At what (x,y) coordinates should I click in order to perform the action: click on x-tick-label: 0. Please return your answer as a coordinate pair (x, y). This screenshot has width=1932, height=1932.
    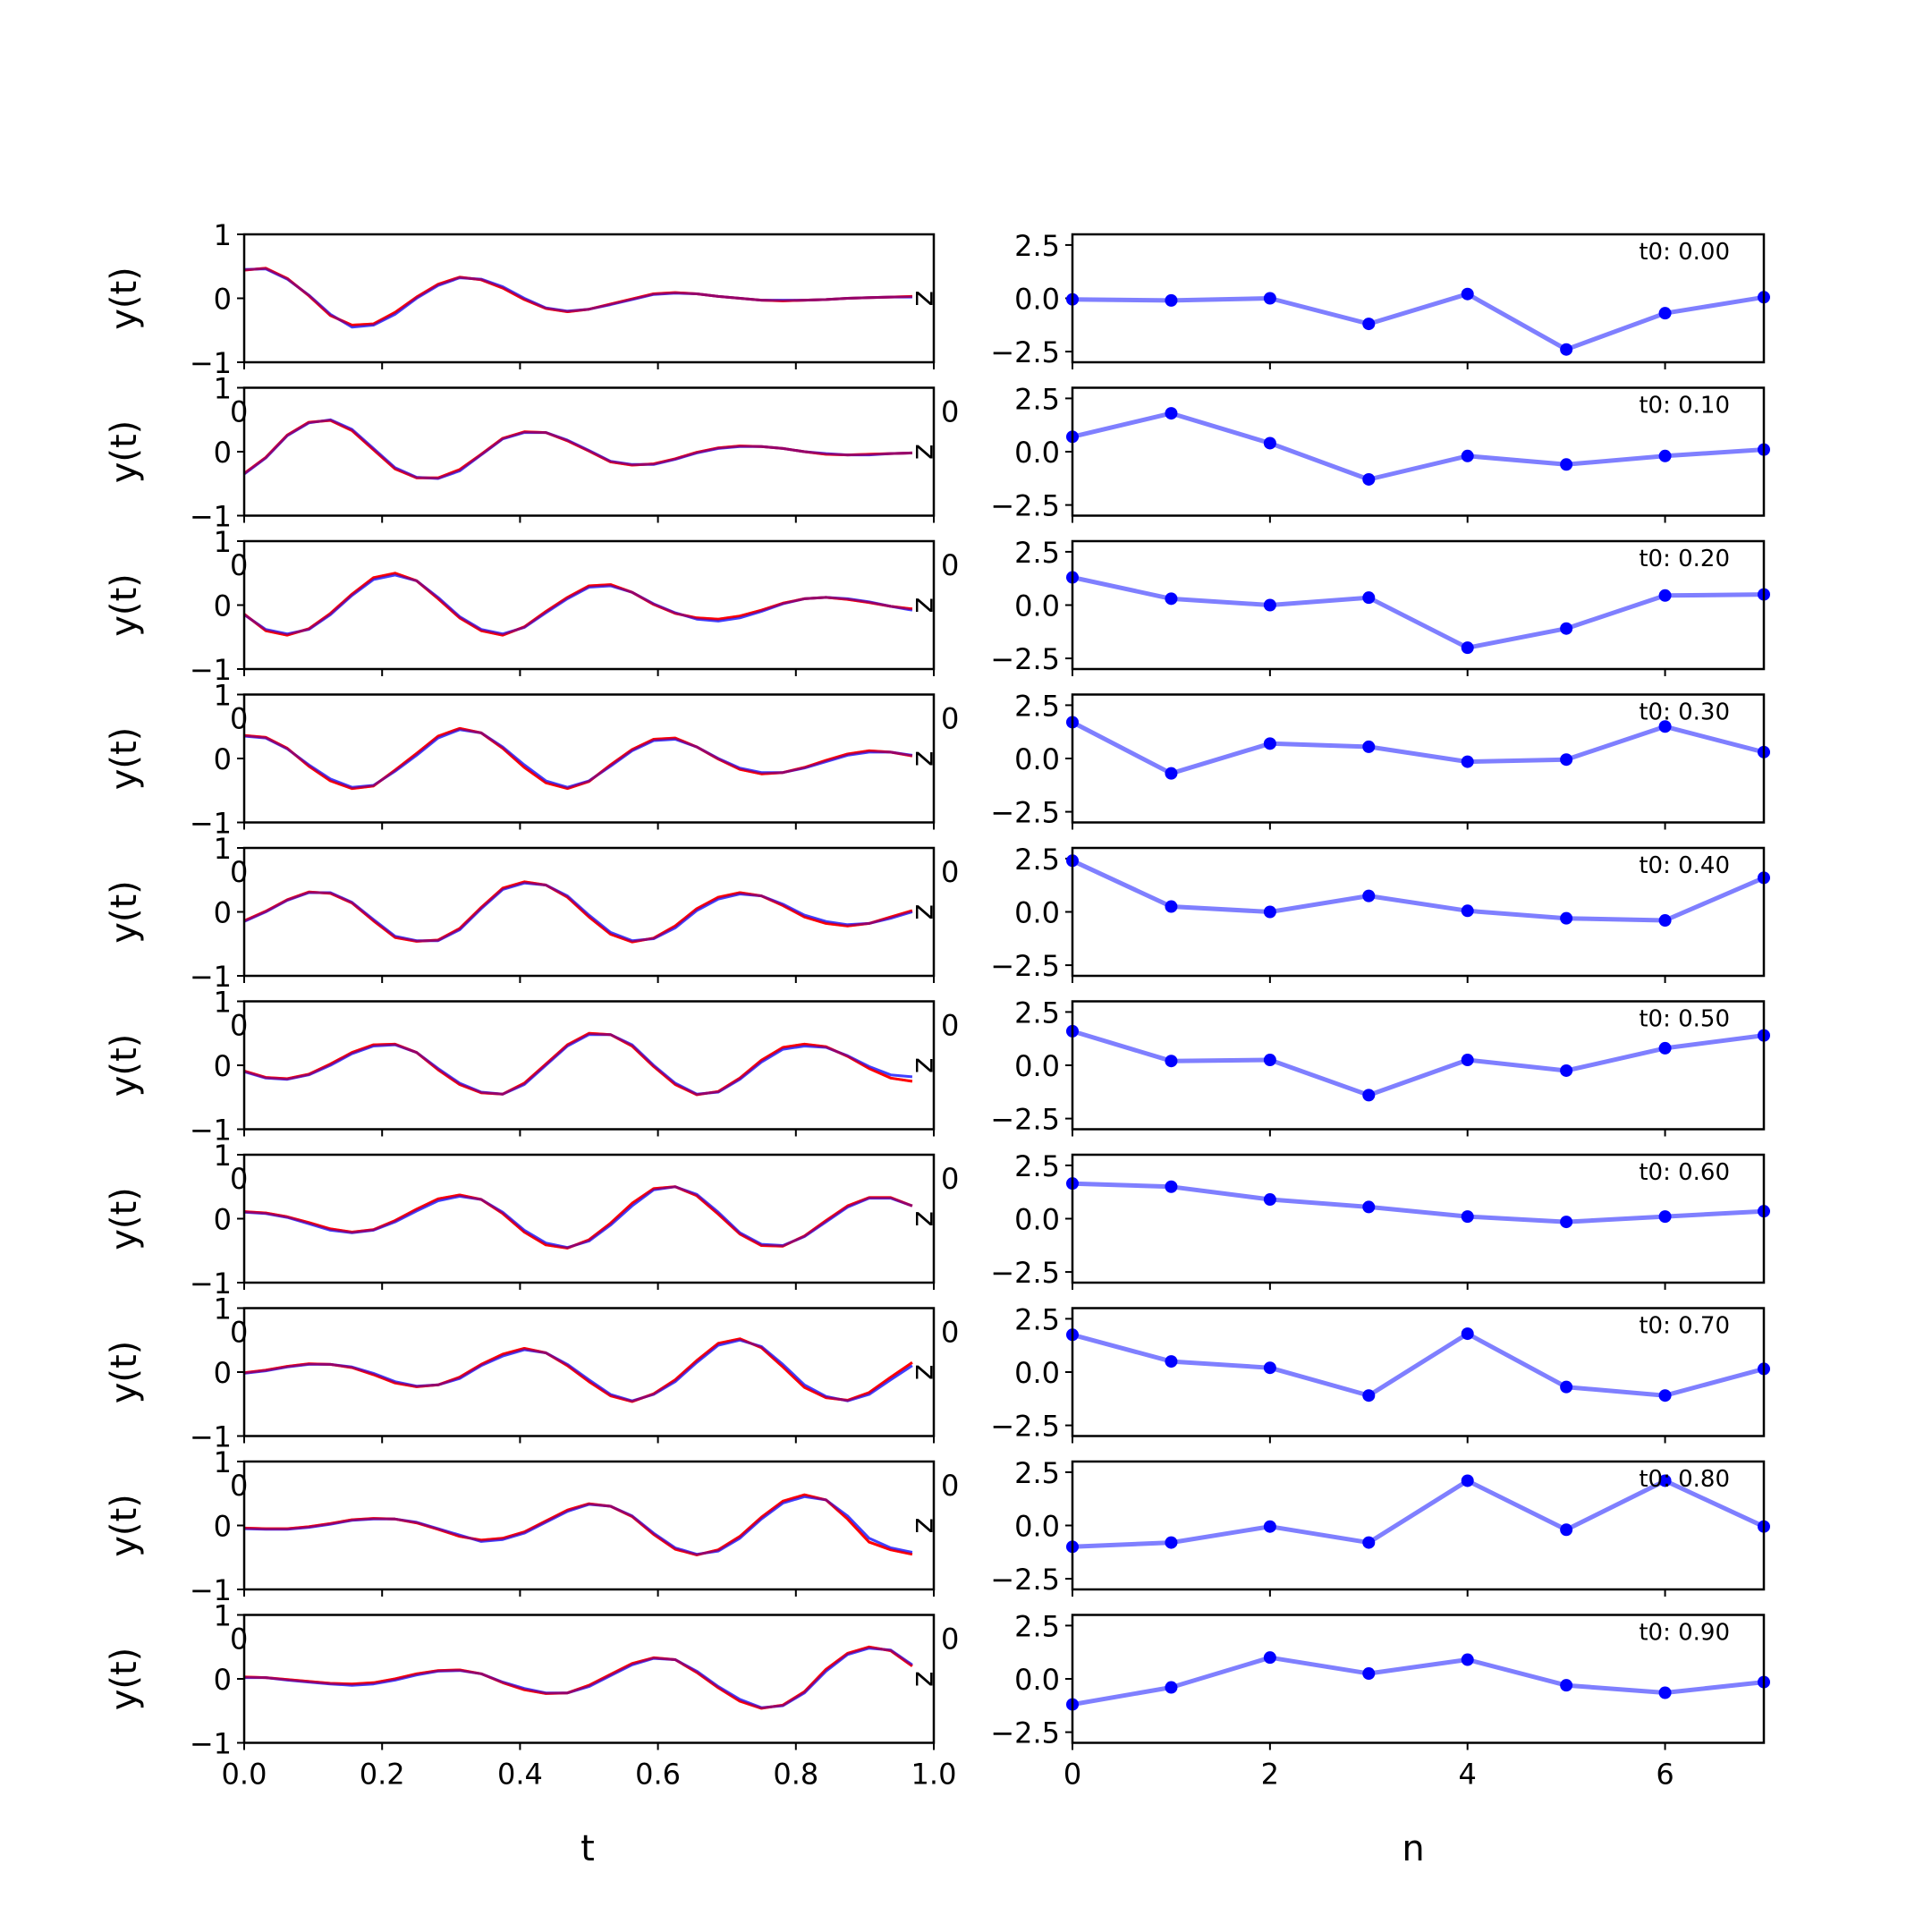
    Looking at the image, I should click on (1072, 1775).